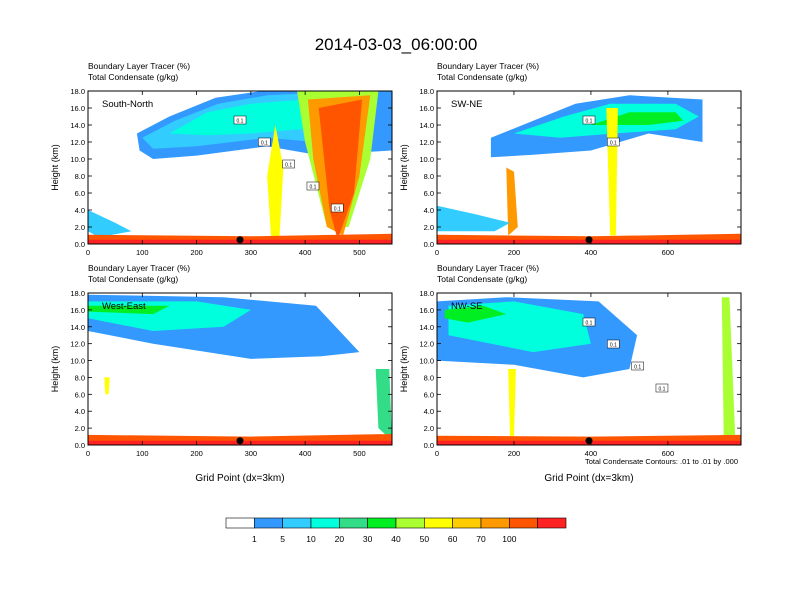 Image resolution: width=792 pixels, height=612 pixels. Describe the element at coordinates (396, 539) in the screenshot. I see `colorbar-label: 40` at that location.